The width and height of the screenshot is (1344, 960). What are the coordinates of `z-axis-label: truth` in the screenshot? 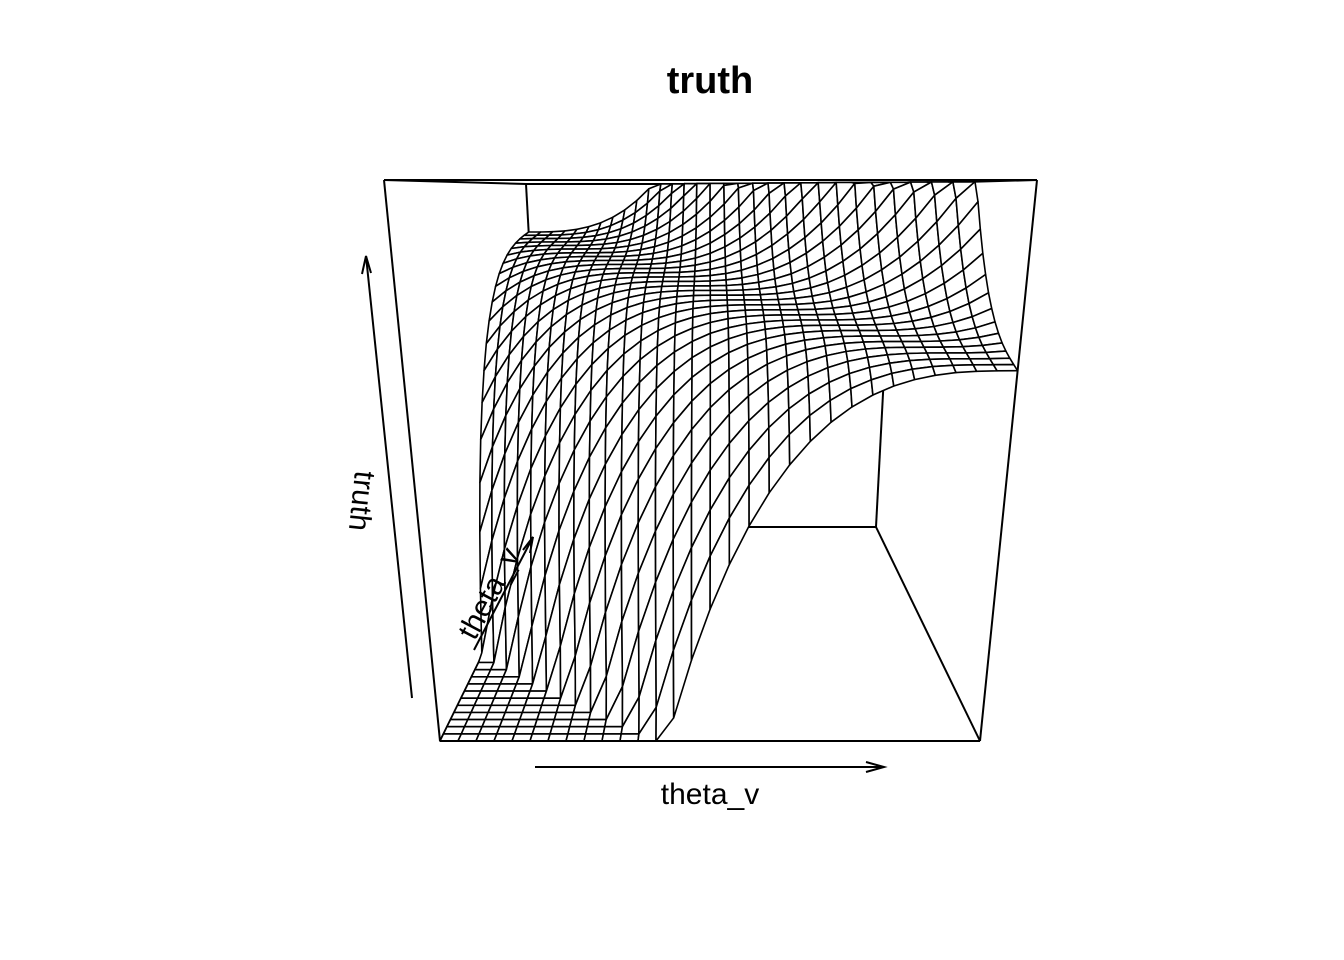 It's located at (361, 500).